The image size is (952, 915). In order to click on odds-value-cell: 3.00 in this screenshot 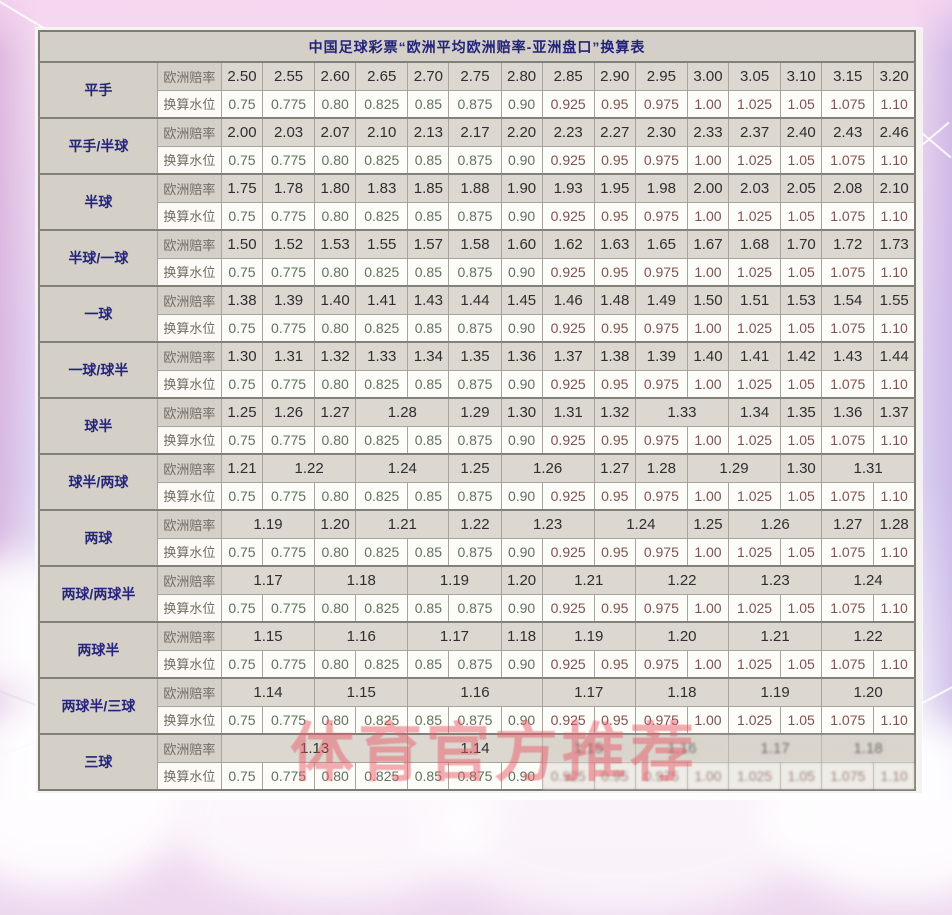, I will do `click(708, 76)`.